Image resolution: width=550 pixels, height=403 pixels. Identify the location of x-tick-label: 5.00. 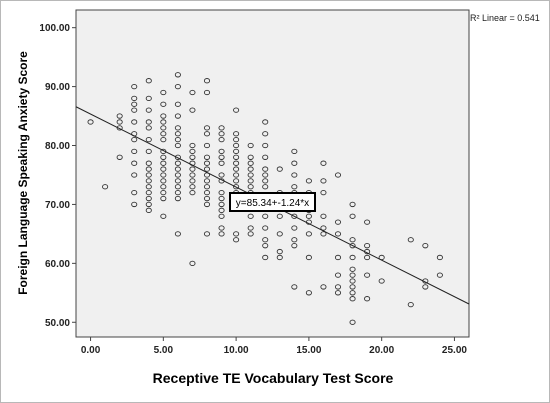
(164, 350).